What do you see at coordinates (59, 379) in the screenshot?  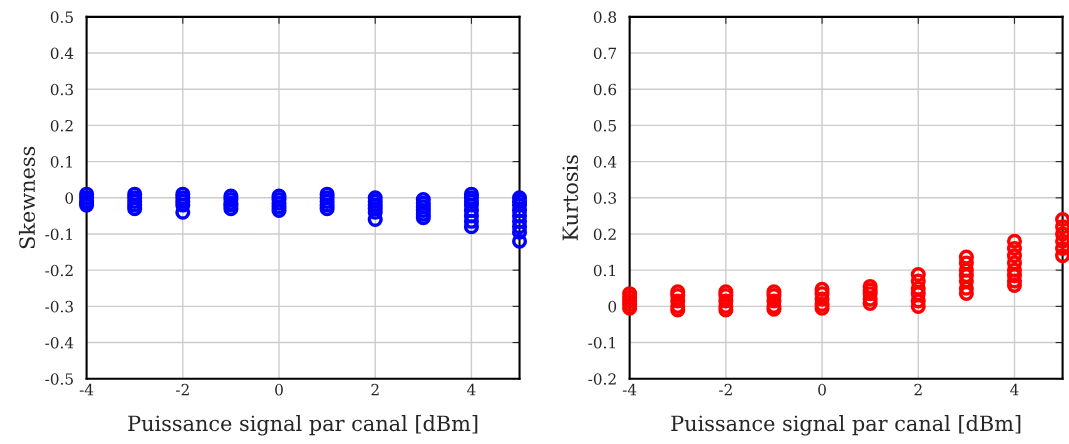 I see `y-tick-label: -0.5` at bounding box center [59, 379].